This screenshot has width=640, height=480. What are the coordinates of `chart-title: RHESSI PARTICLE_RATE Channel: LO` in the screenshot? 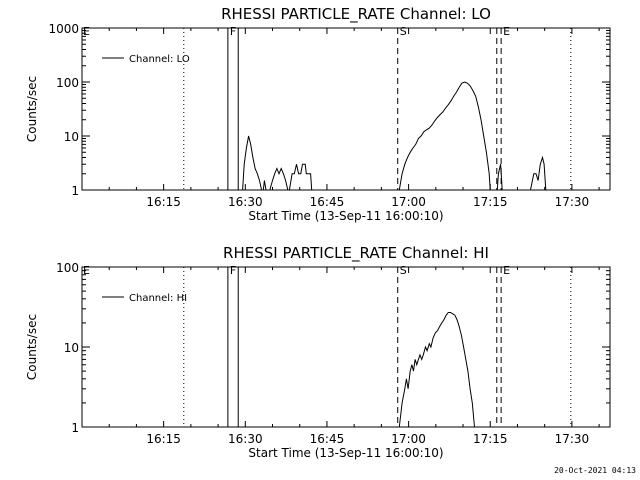 It's located at (356, 14).